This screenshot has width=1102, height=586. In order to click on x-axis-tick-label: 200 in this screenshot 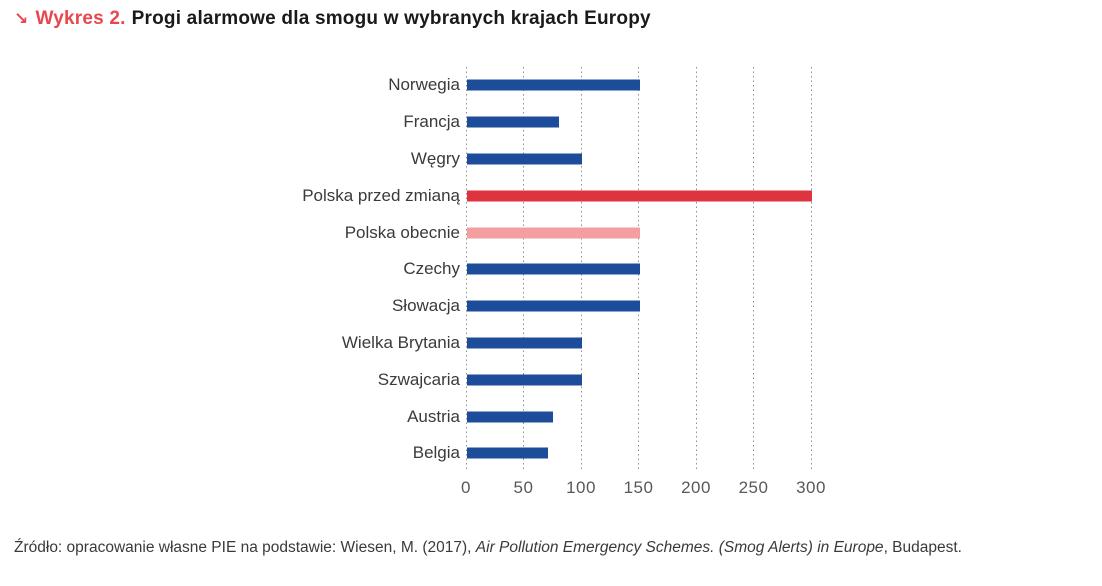, I will do `click(696, 487)`.